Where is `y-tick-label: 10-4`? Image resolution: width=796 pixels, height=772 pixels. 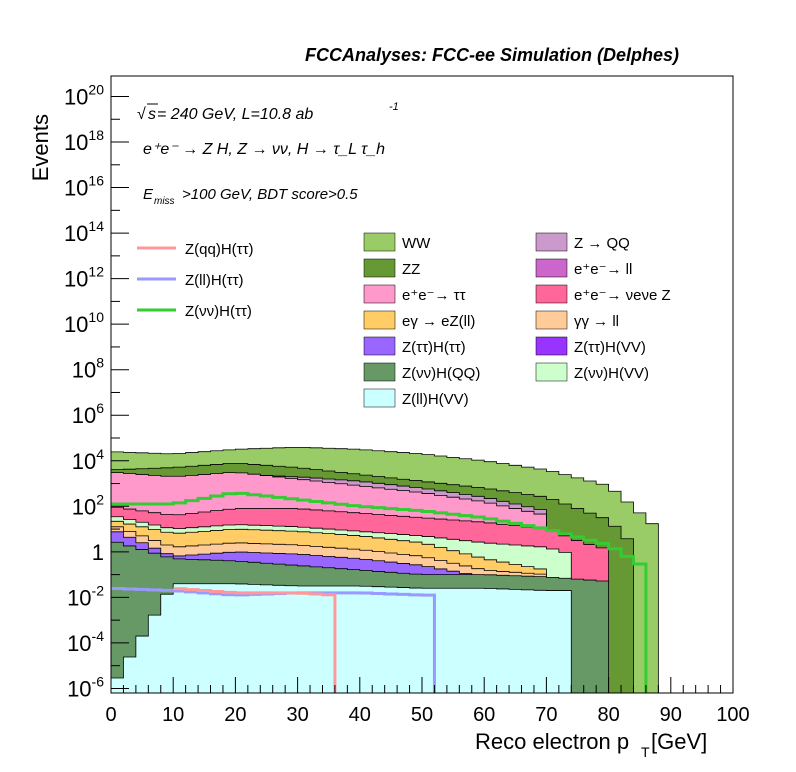
y-tick-label: 10-4 is located at coordinates (85, 642).